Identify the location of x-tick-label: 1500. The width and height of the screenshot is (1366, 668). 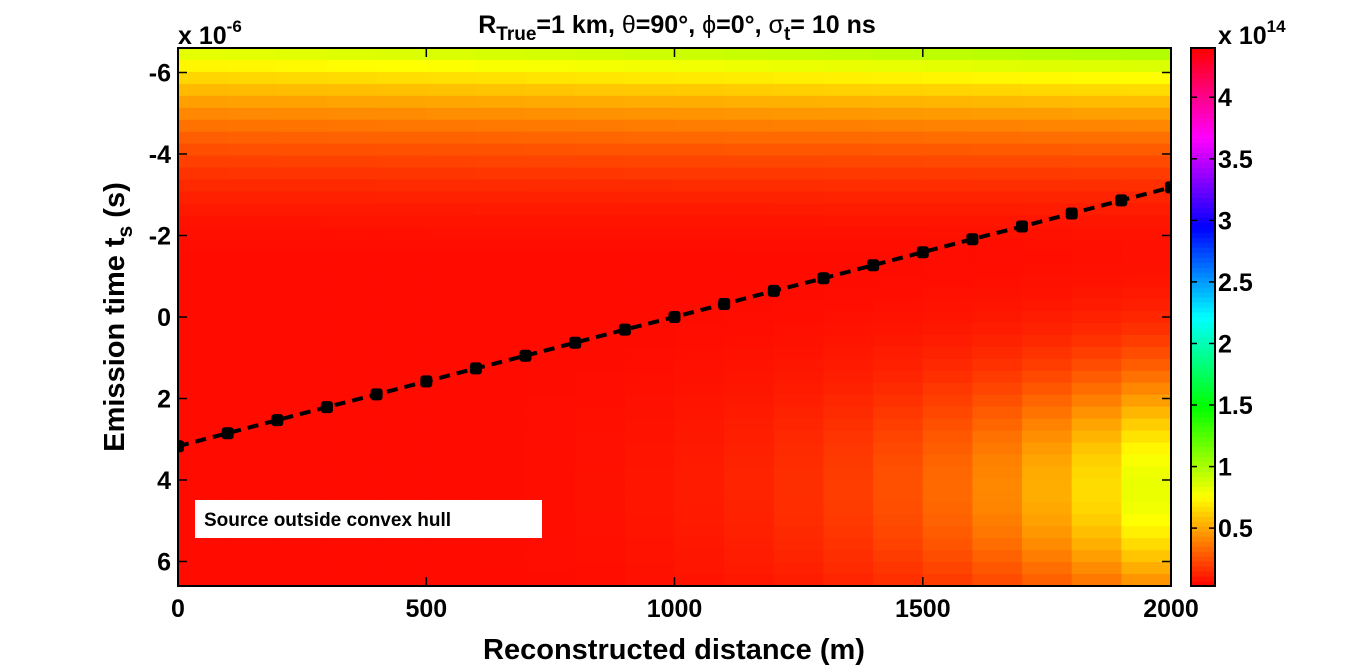
(923, 609).